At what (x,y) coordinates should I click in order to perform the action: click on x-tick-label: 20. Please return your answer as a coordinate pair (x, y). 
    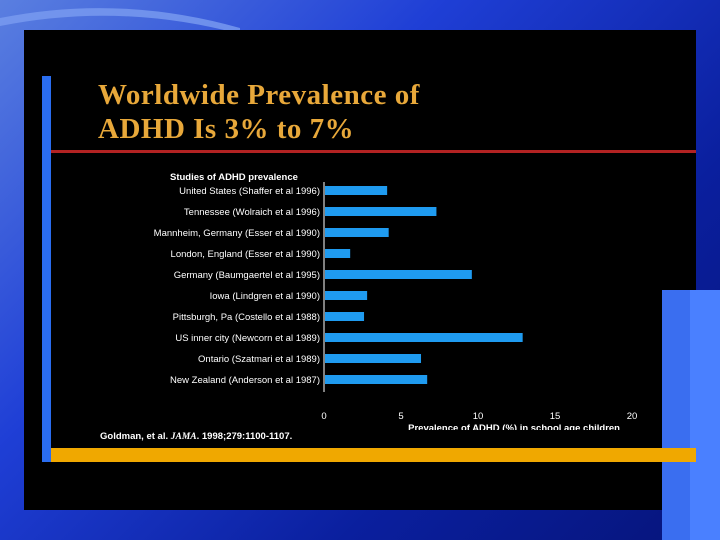
    Looking at the image, I should click on (632, 416).